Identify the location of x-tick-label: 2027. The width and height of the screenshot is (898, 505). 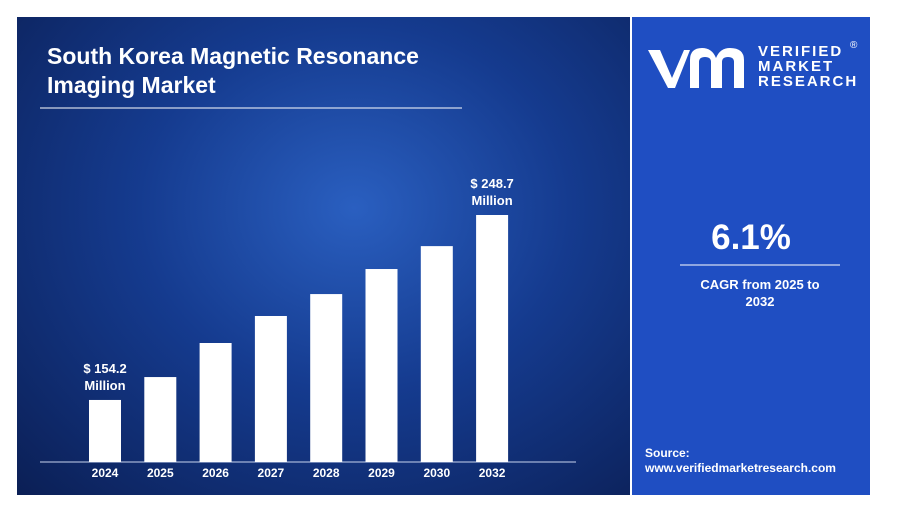
(271, 473).